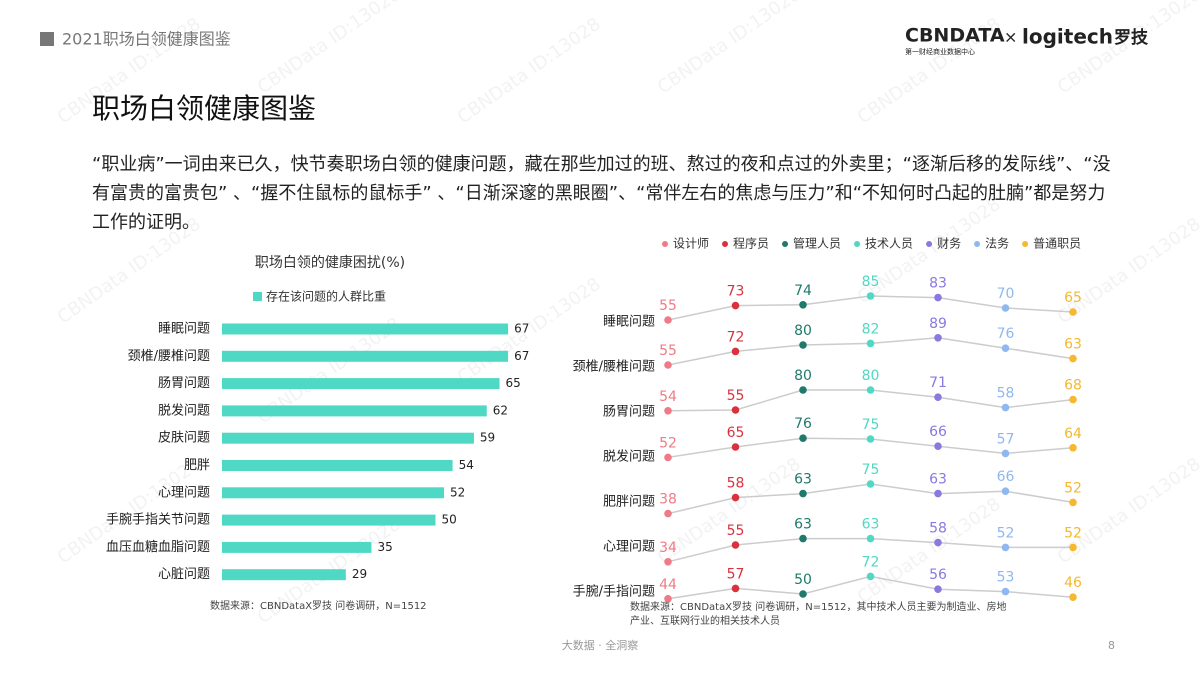  Describe the element at coordinates (1057, 244) in the screenshot. I see `legend-label: 普通职员` at that location.